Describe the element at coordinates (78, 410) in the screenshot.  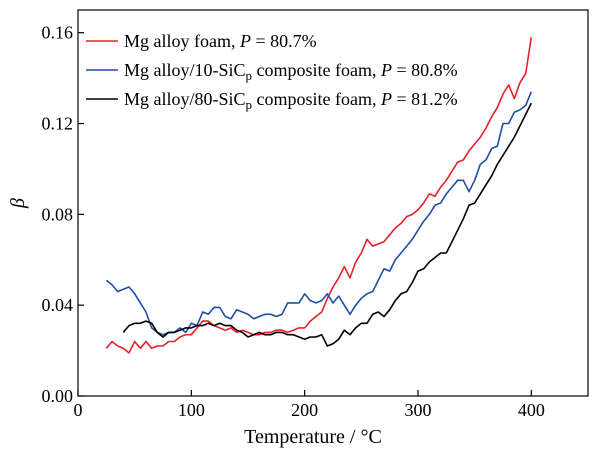
I see `x-tick-label: 0` at that location.